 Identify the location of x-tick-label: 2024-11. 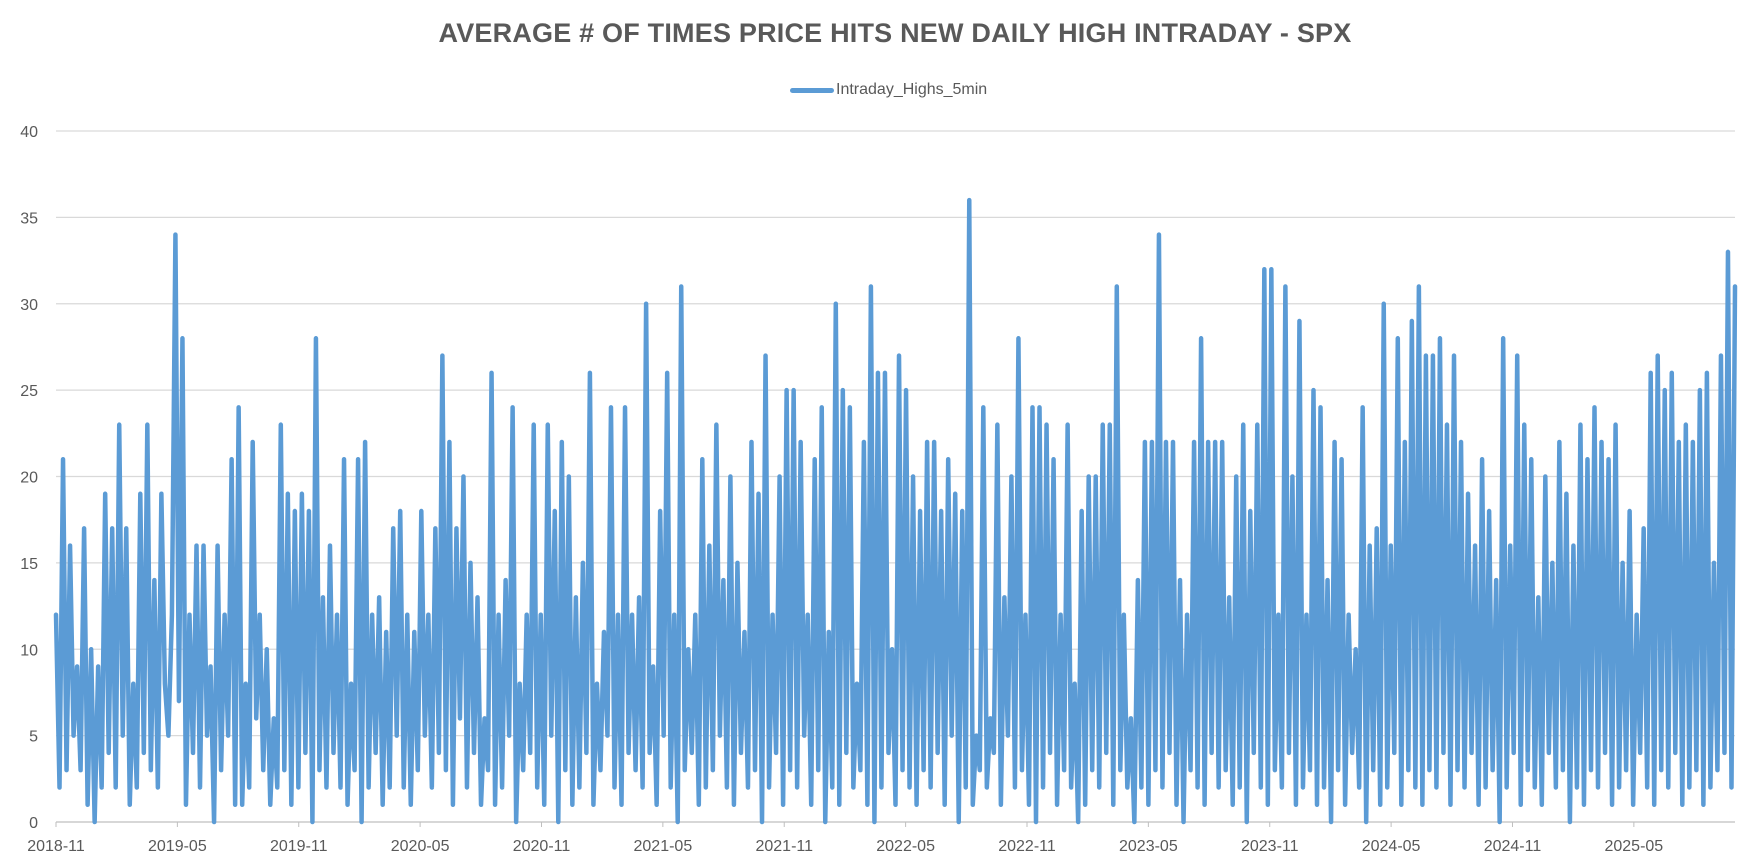
(1513, 846).